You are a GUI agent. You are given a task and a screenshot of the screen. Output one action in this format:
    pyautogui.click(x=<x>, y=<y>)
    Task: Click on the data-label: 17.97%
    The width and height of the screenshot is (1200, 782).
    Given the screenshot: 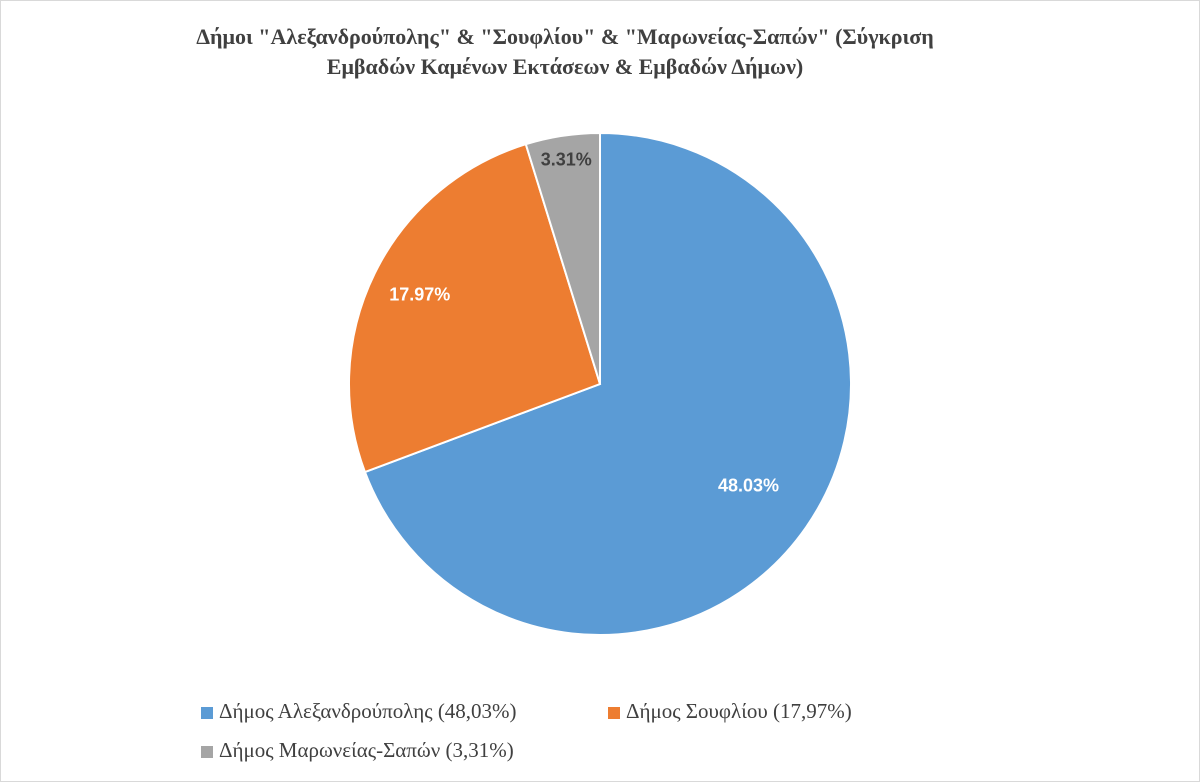 What is the action you would take?
    pyautogui.click(x=419, y=294)
    